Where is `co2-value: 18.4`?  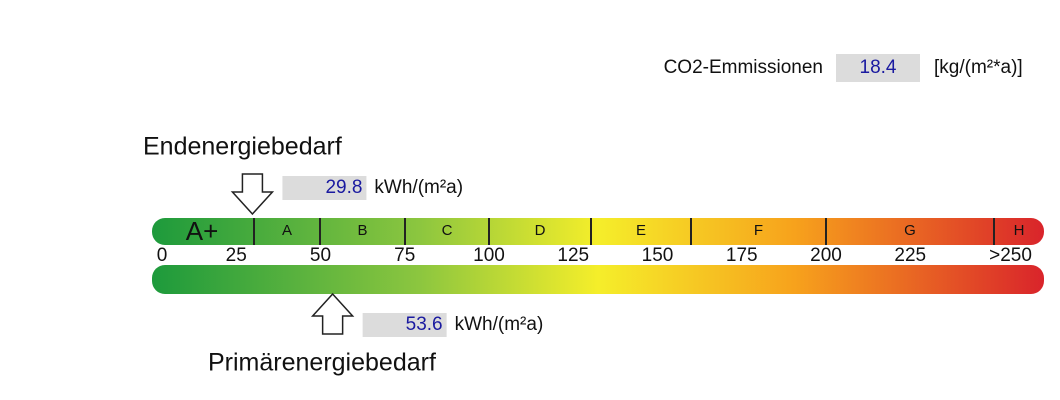
co2-value: 18.4 is located at coordinates (878, 67).